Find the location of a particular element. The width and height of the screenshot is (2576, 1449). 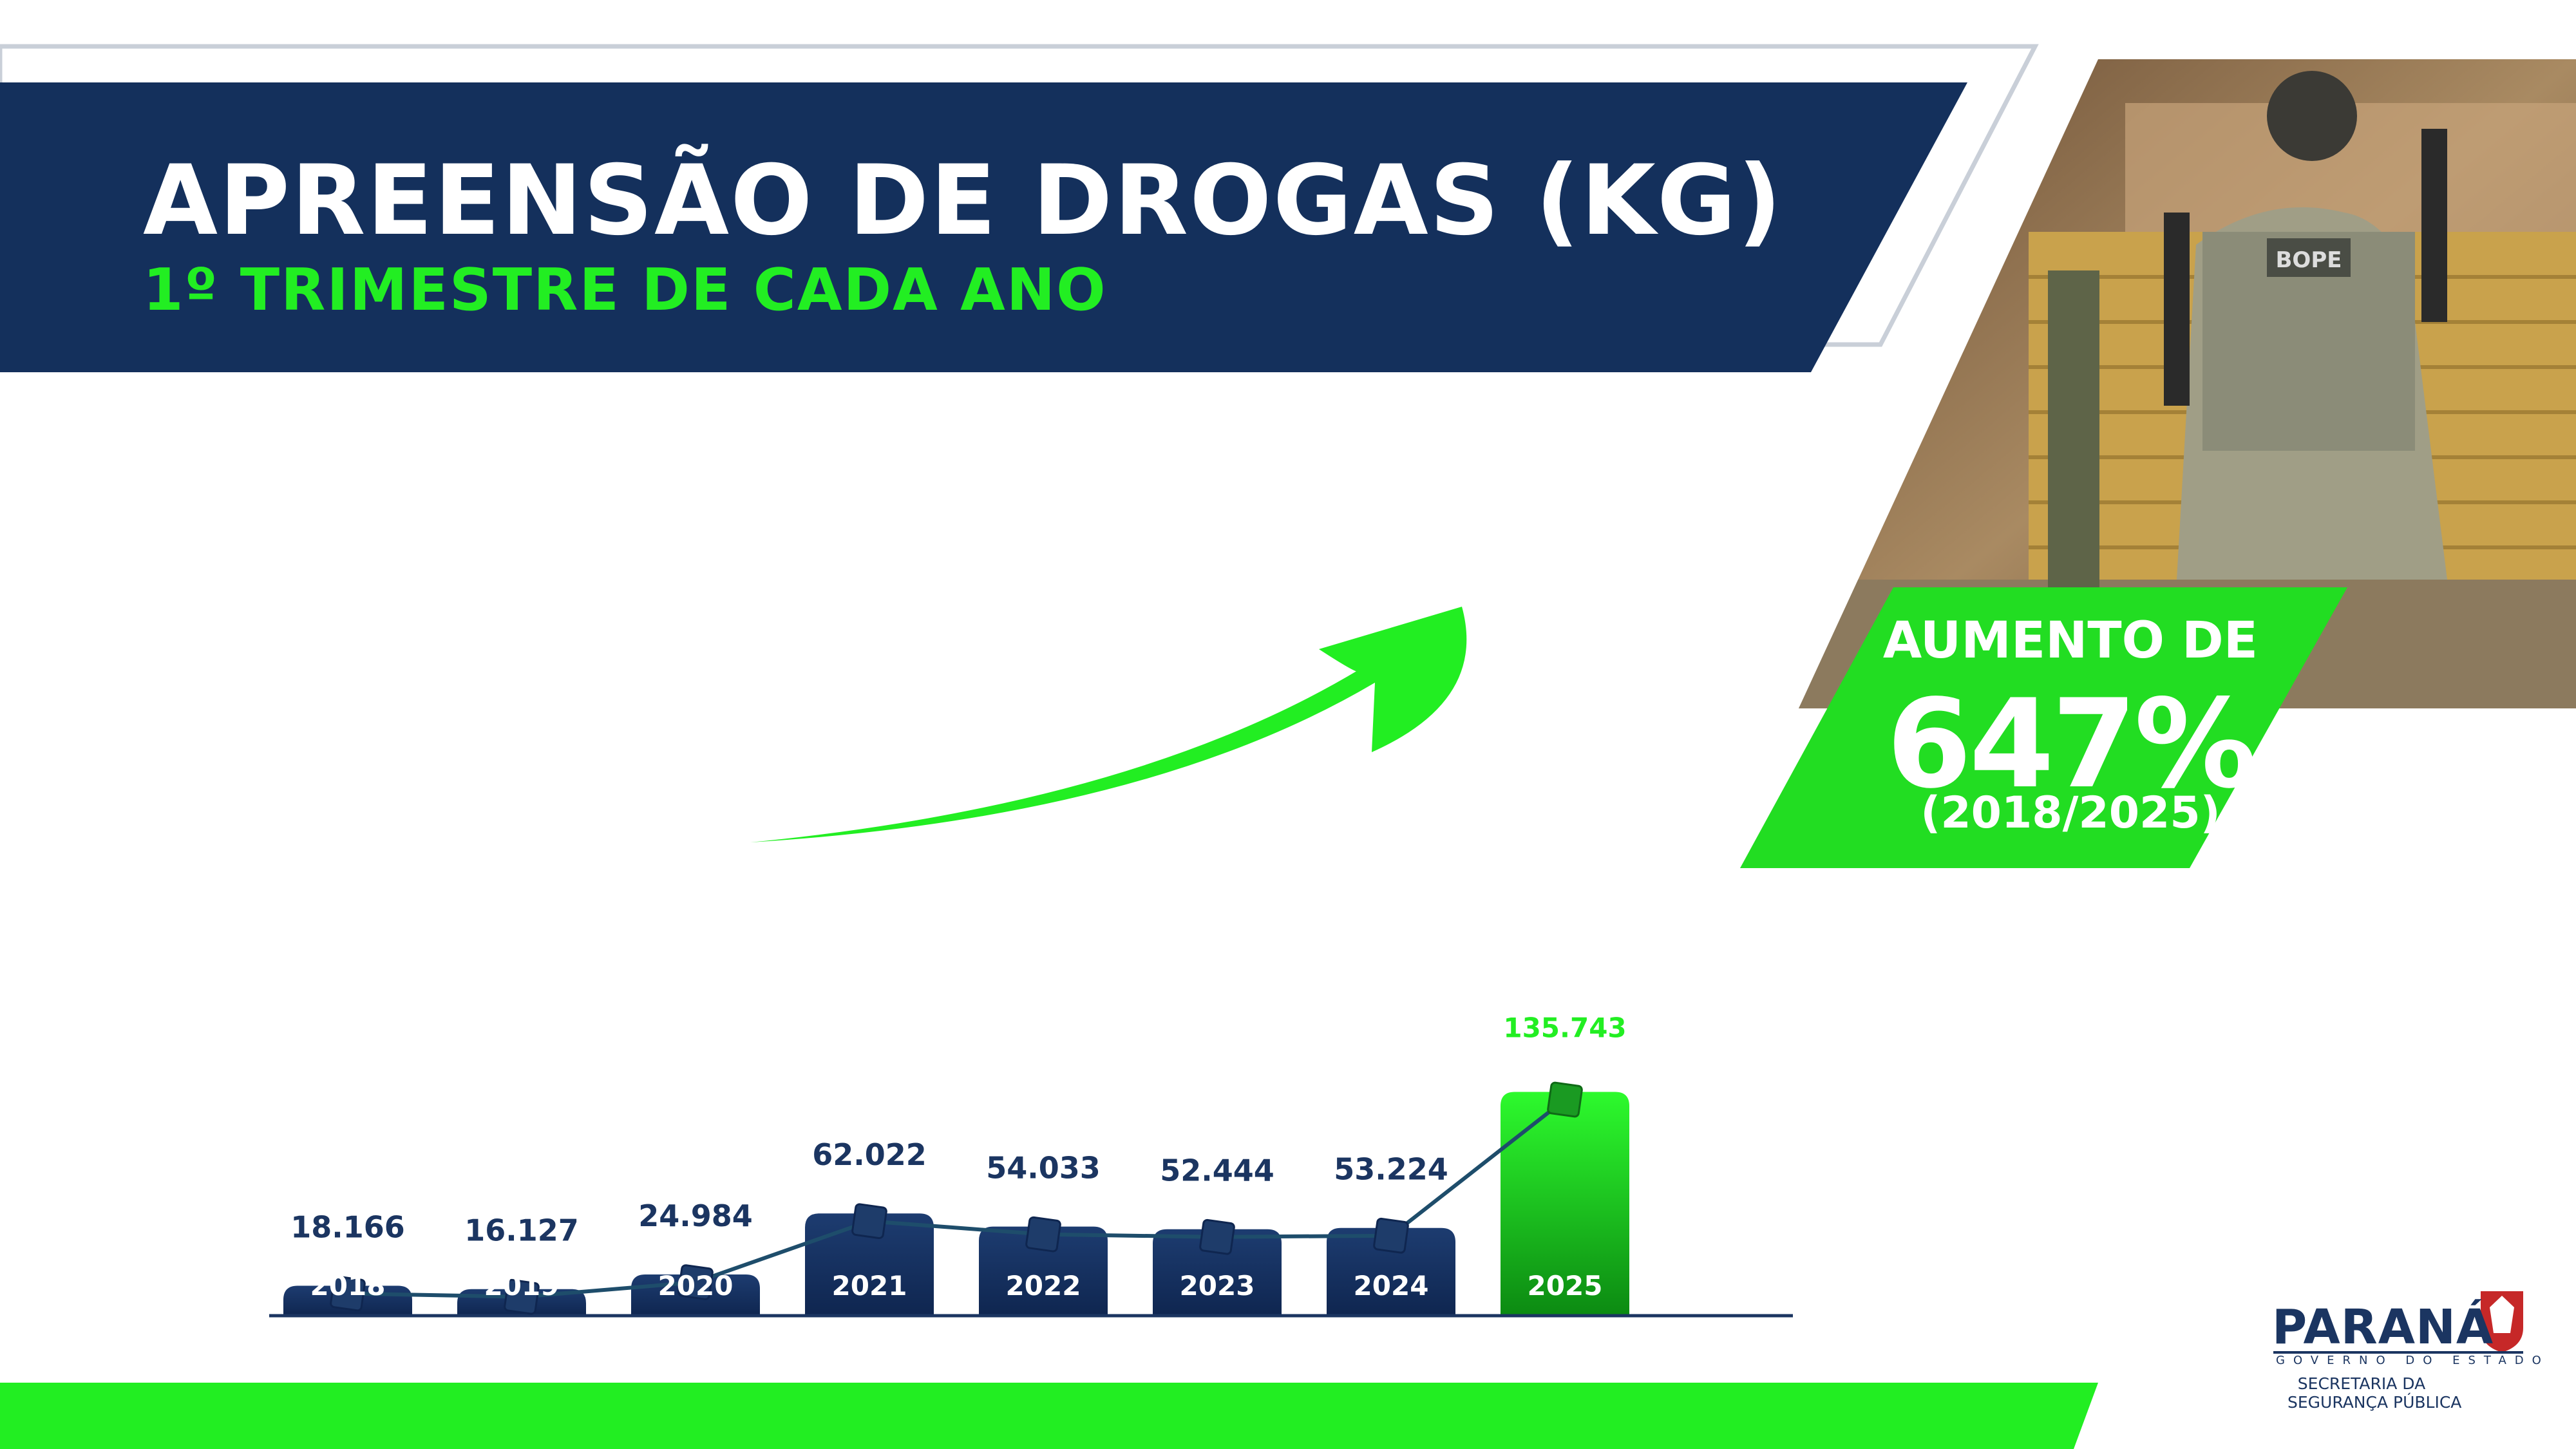

chart-line-overlay is located at coordinates (956, 1198).